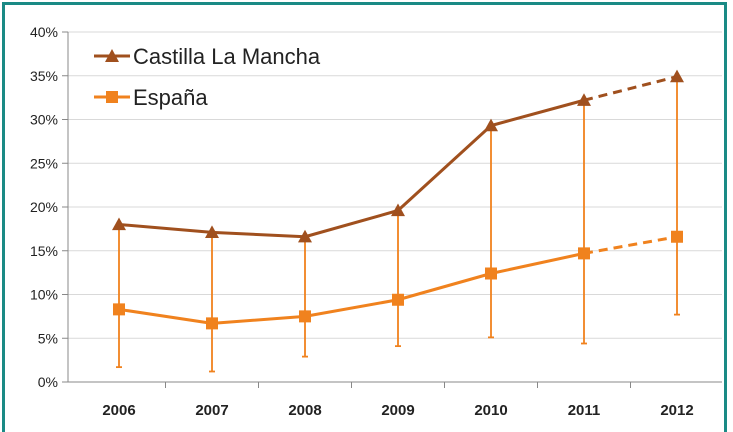  I want to click on x-tick-label: 2010, so click(490, 410).